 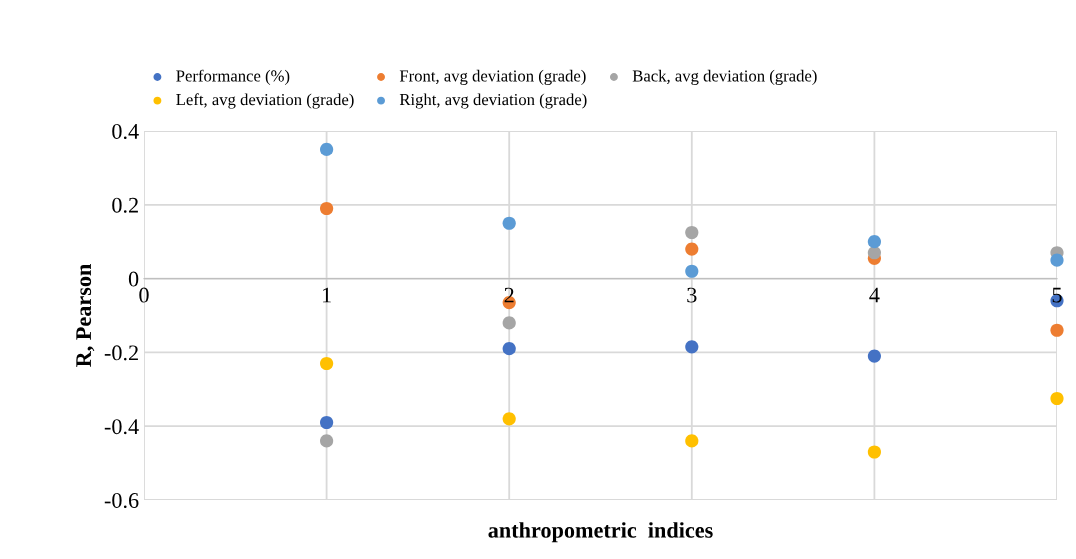 I want to click on x-tick-label: 0, so click(x=144, y=295).